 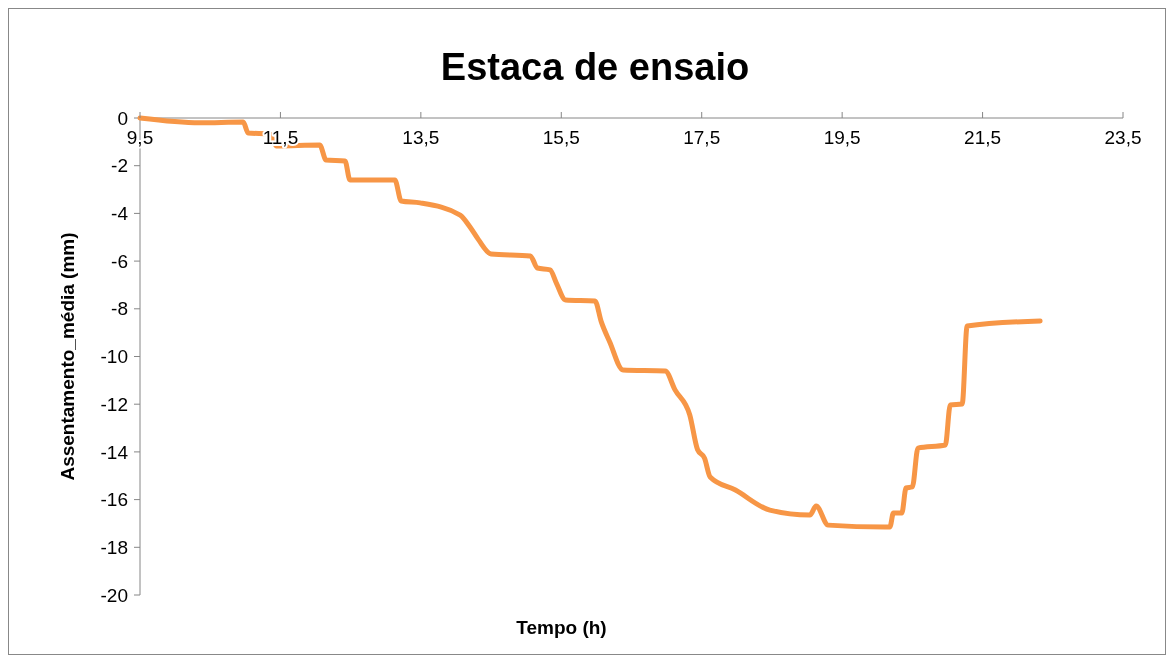 I want to click on x-tick-label: 9,5, so click(x=140, y=137).